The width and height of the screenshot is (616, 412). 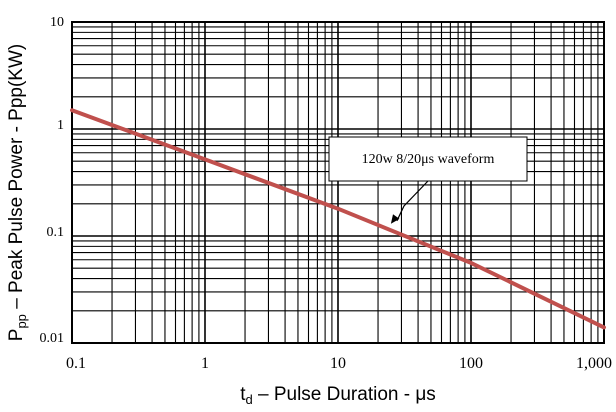 What do you see at coordinates (16, 179) in the screenshot?
I see `y-axis-title-rest: – Peak Pulse Power - Ppp(KW)` at bounding box center [16, 179].